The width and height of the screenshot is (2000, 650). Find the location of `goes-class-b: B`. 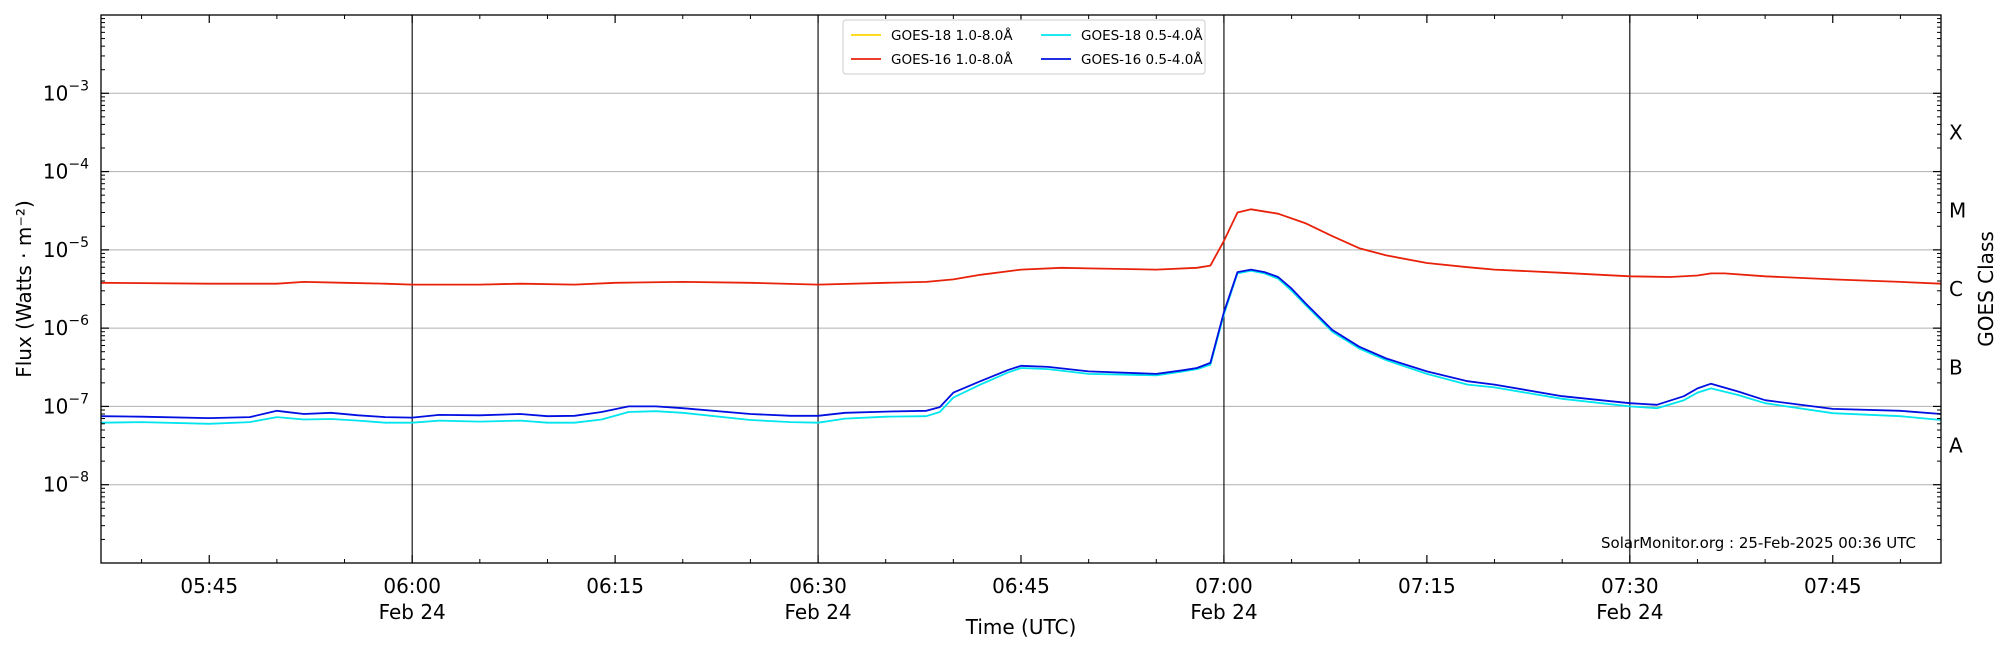

goes-class-b: B is located at coordinates (1956, 367).